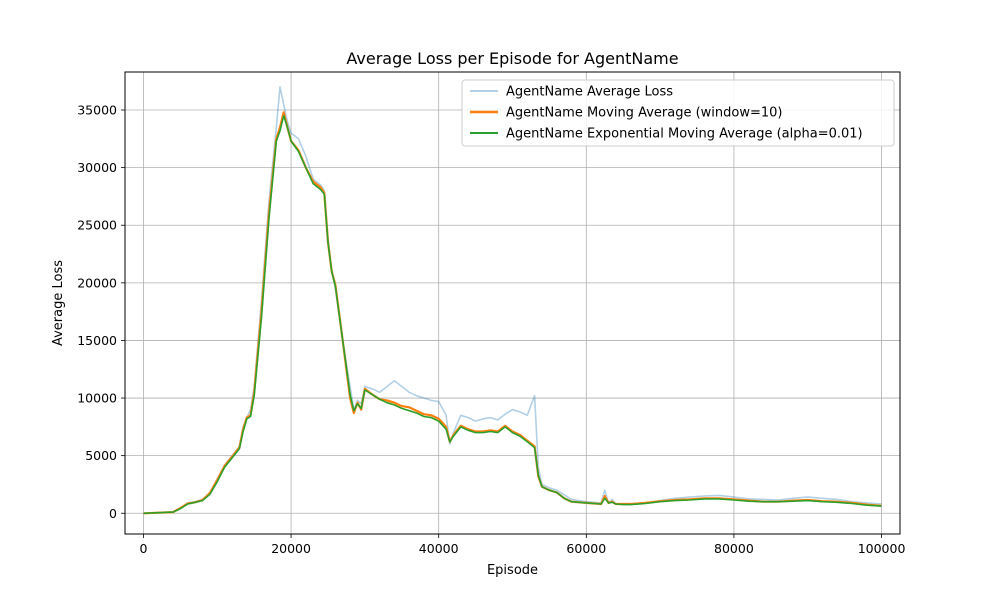 This screenshot has width=1000, height=600. What do you see at coordinates (97, 110) in the screenshot?
I see `y-tick-label: 35000` at bounding box center [97, 110].